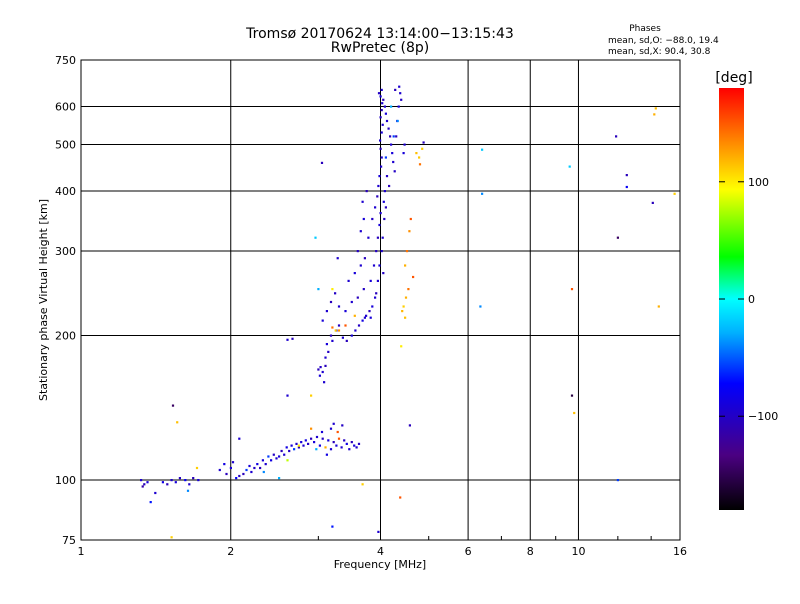  I want to click on x-tick-label: 8, so click(530, 551).